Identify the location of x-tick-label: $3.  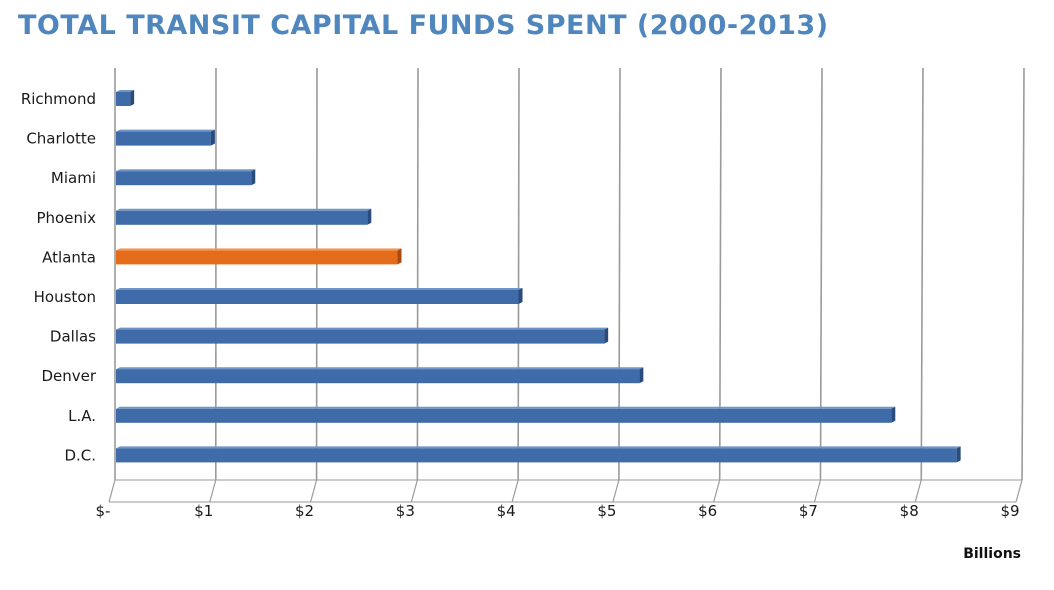
(405, 511).